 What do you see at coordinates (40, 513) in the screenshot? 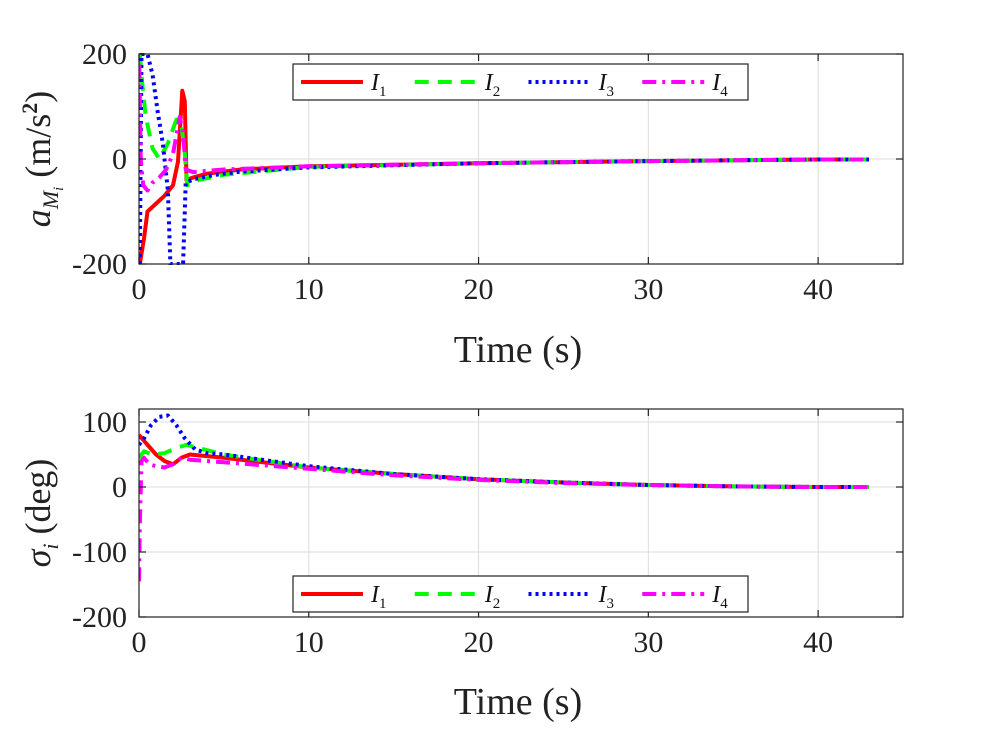
I see `y-axis-label: σi (deg)` at bounding box center [40, 513].